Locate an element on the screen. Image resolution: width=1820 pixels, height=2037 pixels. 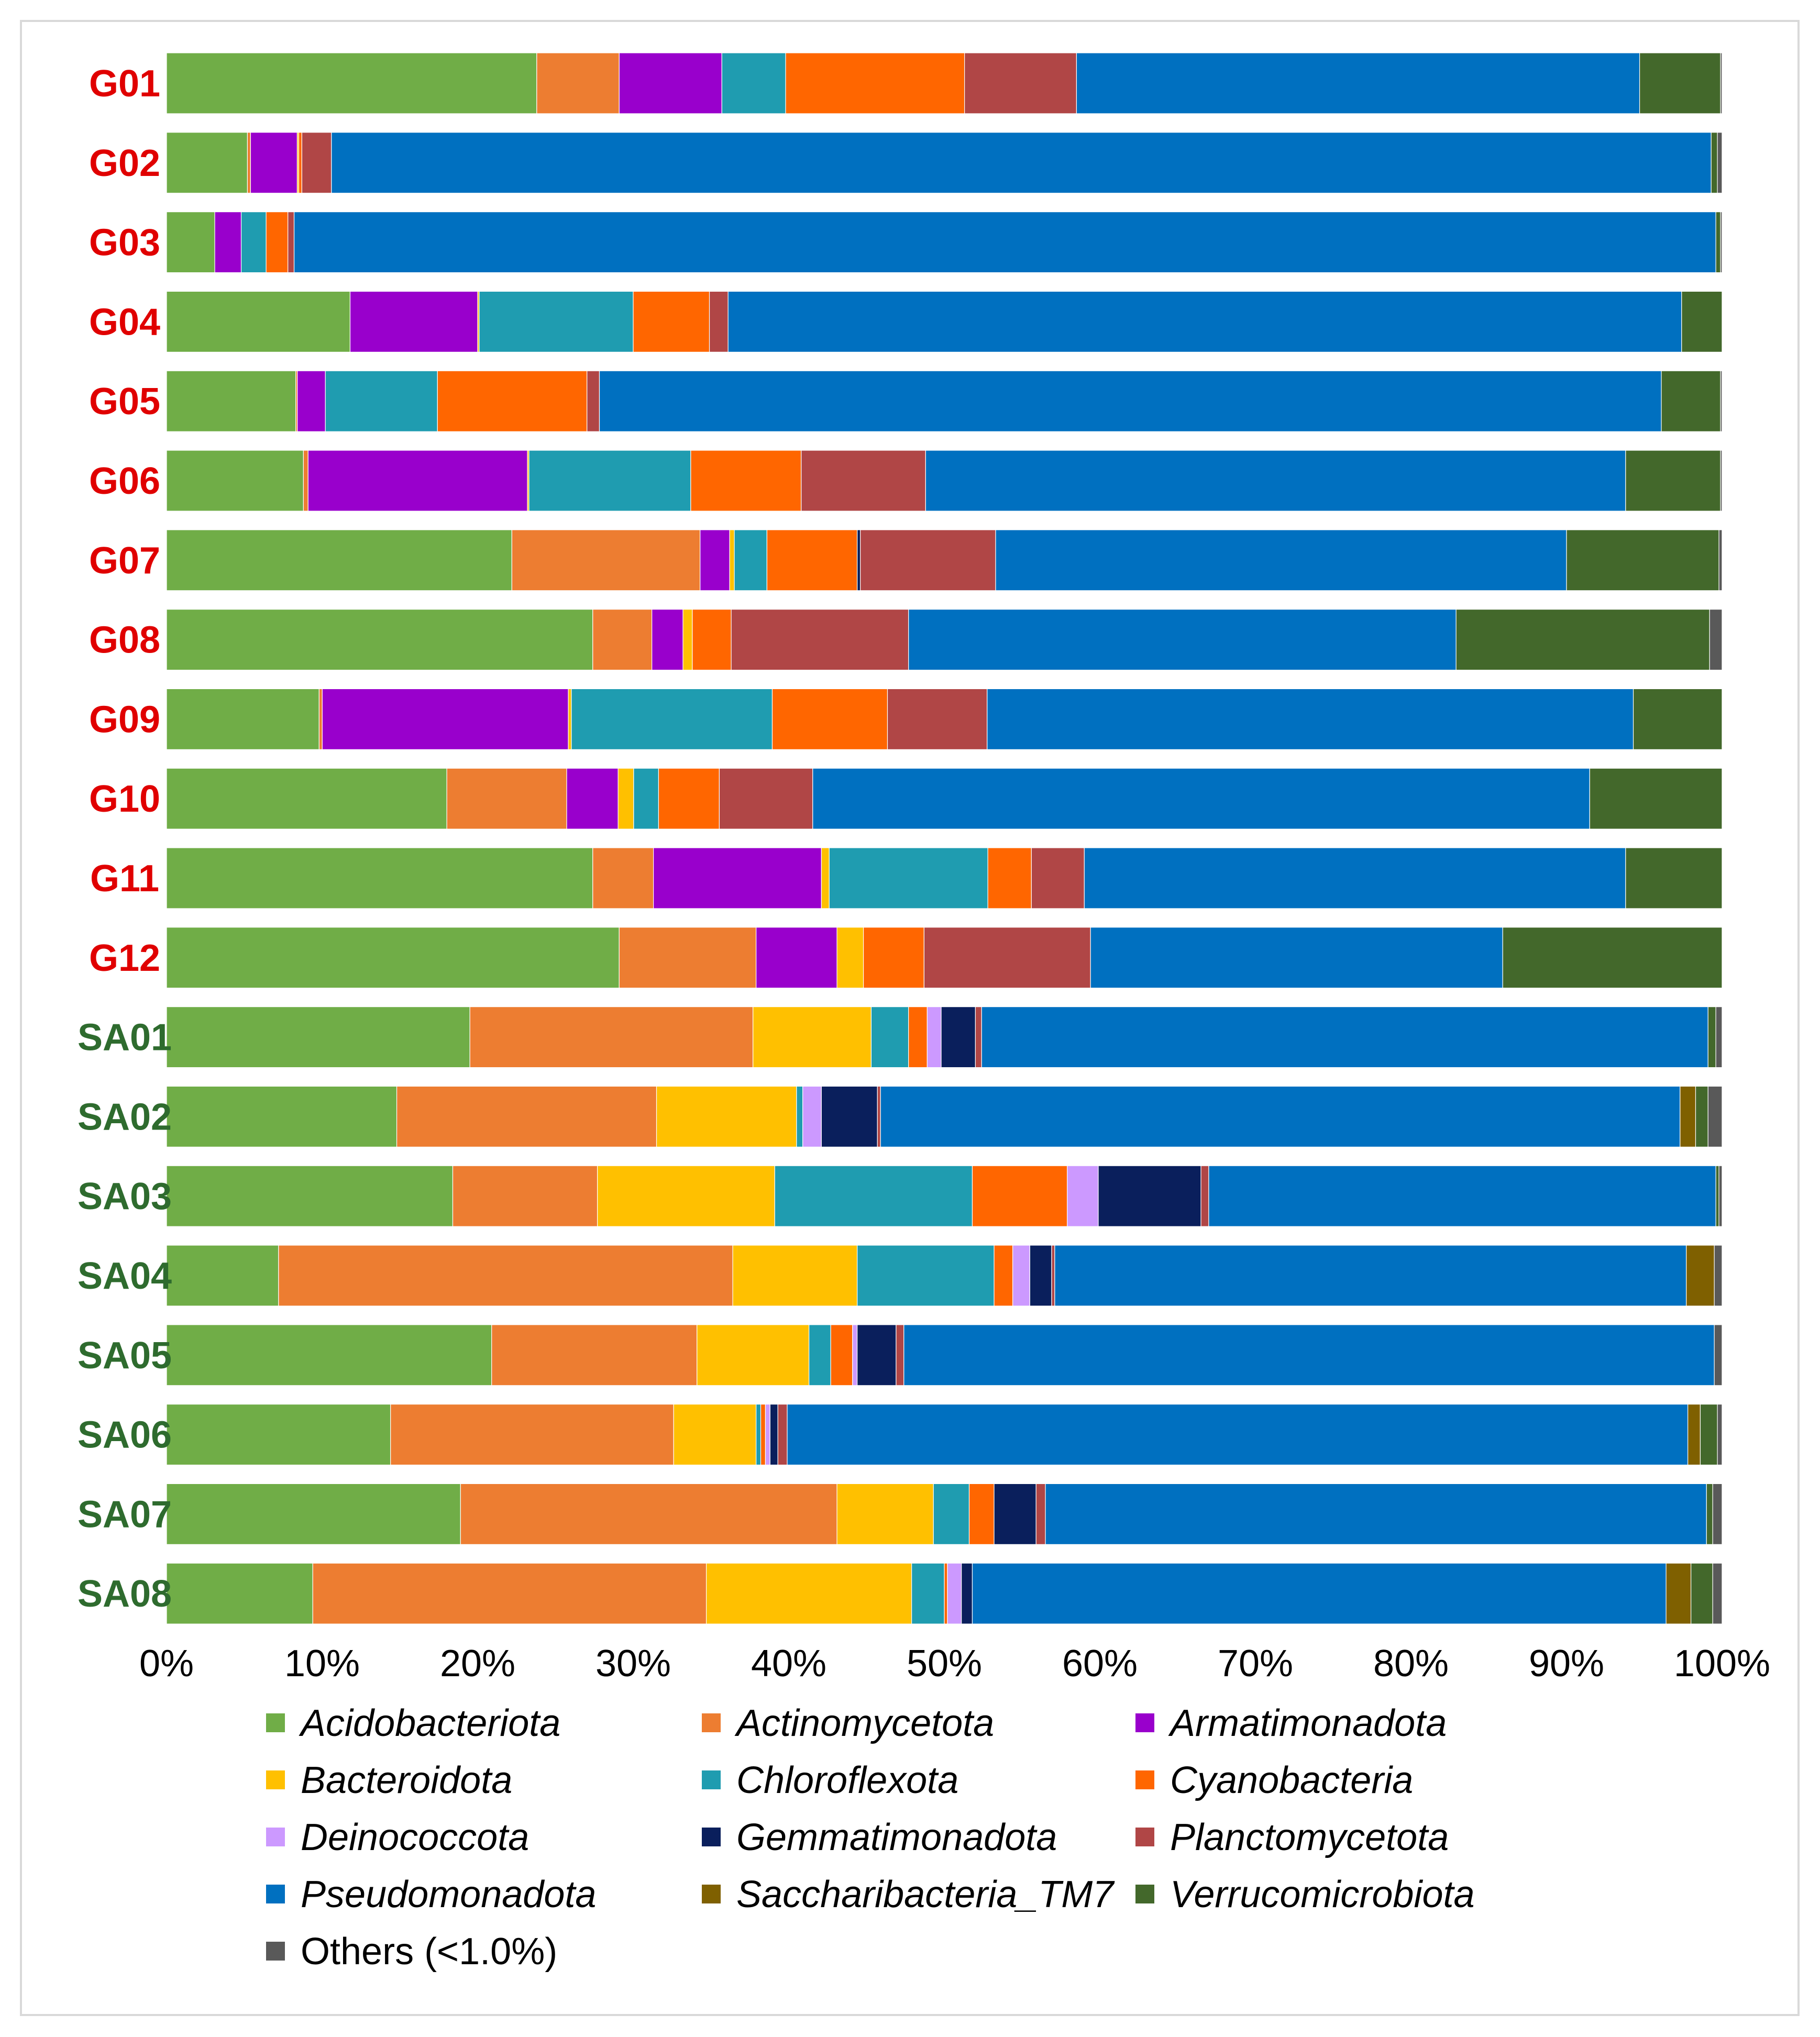
legend-item-actinomycetota: Actinomycetota is located at coordinates (848, 1723).